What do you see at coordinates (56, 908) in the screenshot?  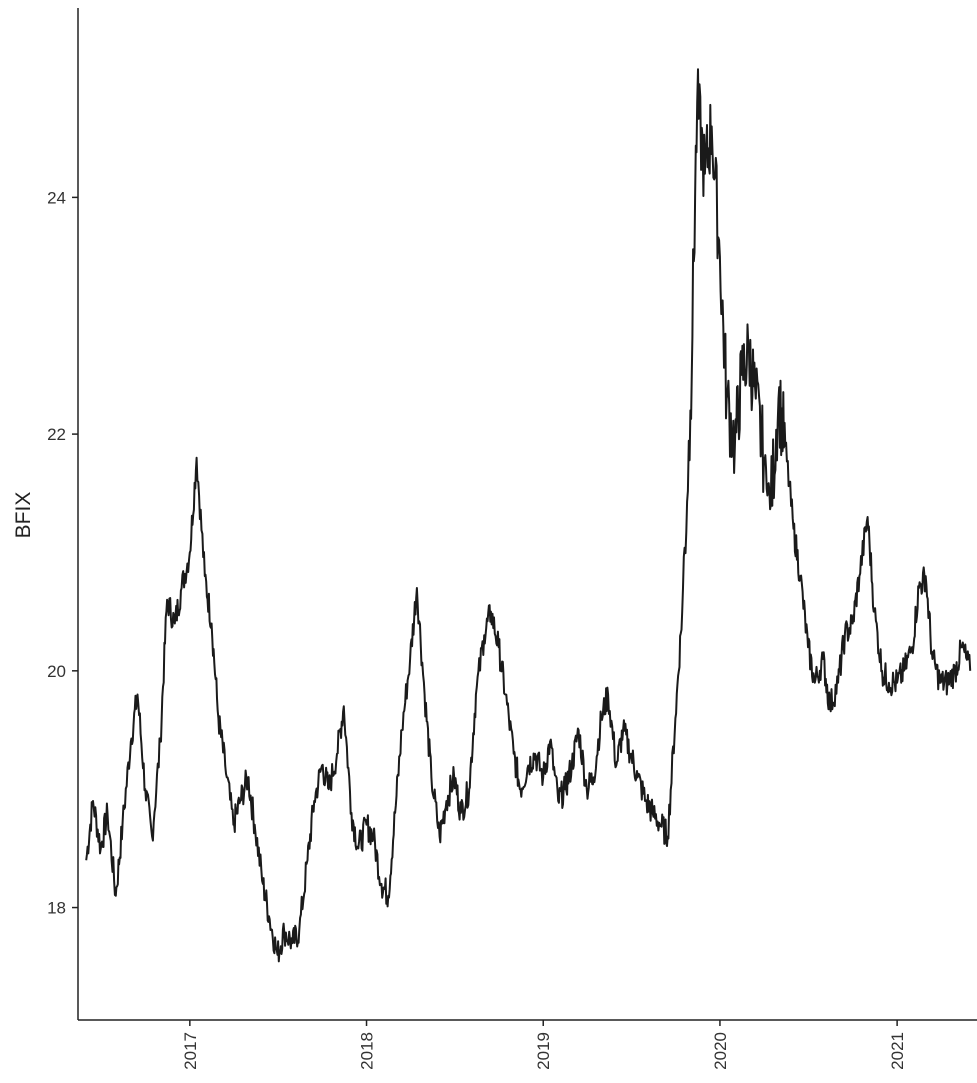 I see `y-tick-label-18: 18` at bounding box center [56, 908].